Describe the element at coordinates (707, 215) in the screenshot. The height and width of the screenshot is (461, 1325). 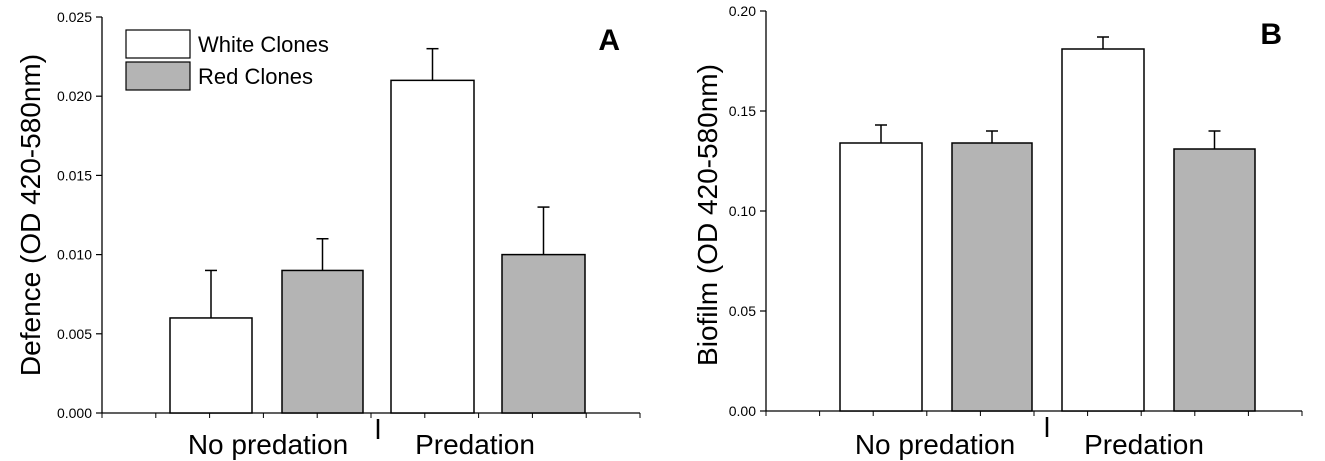
I see `y-axis-title: Biofilm (OD 420-580nm)` at that location.